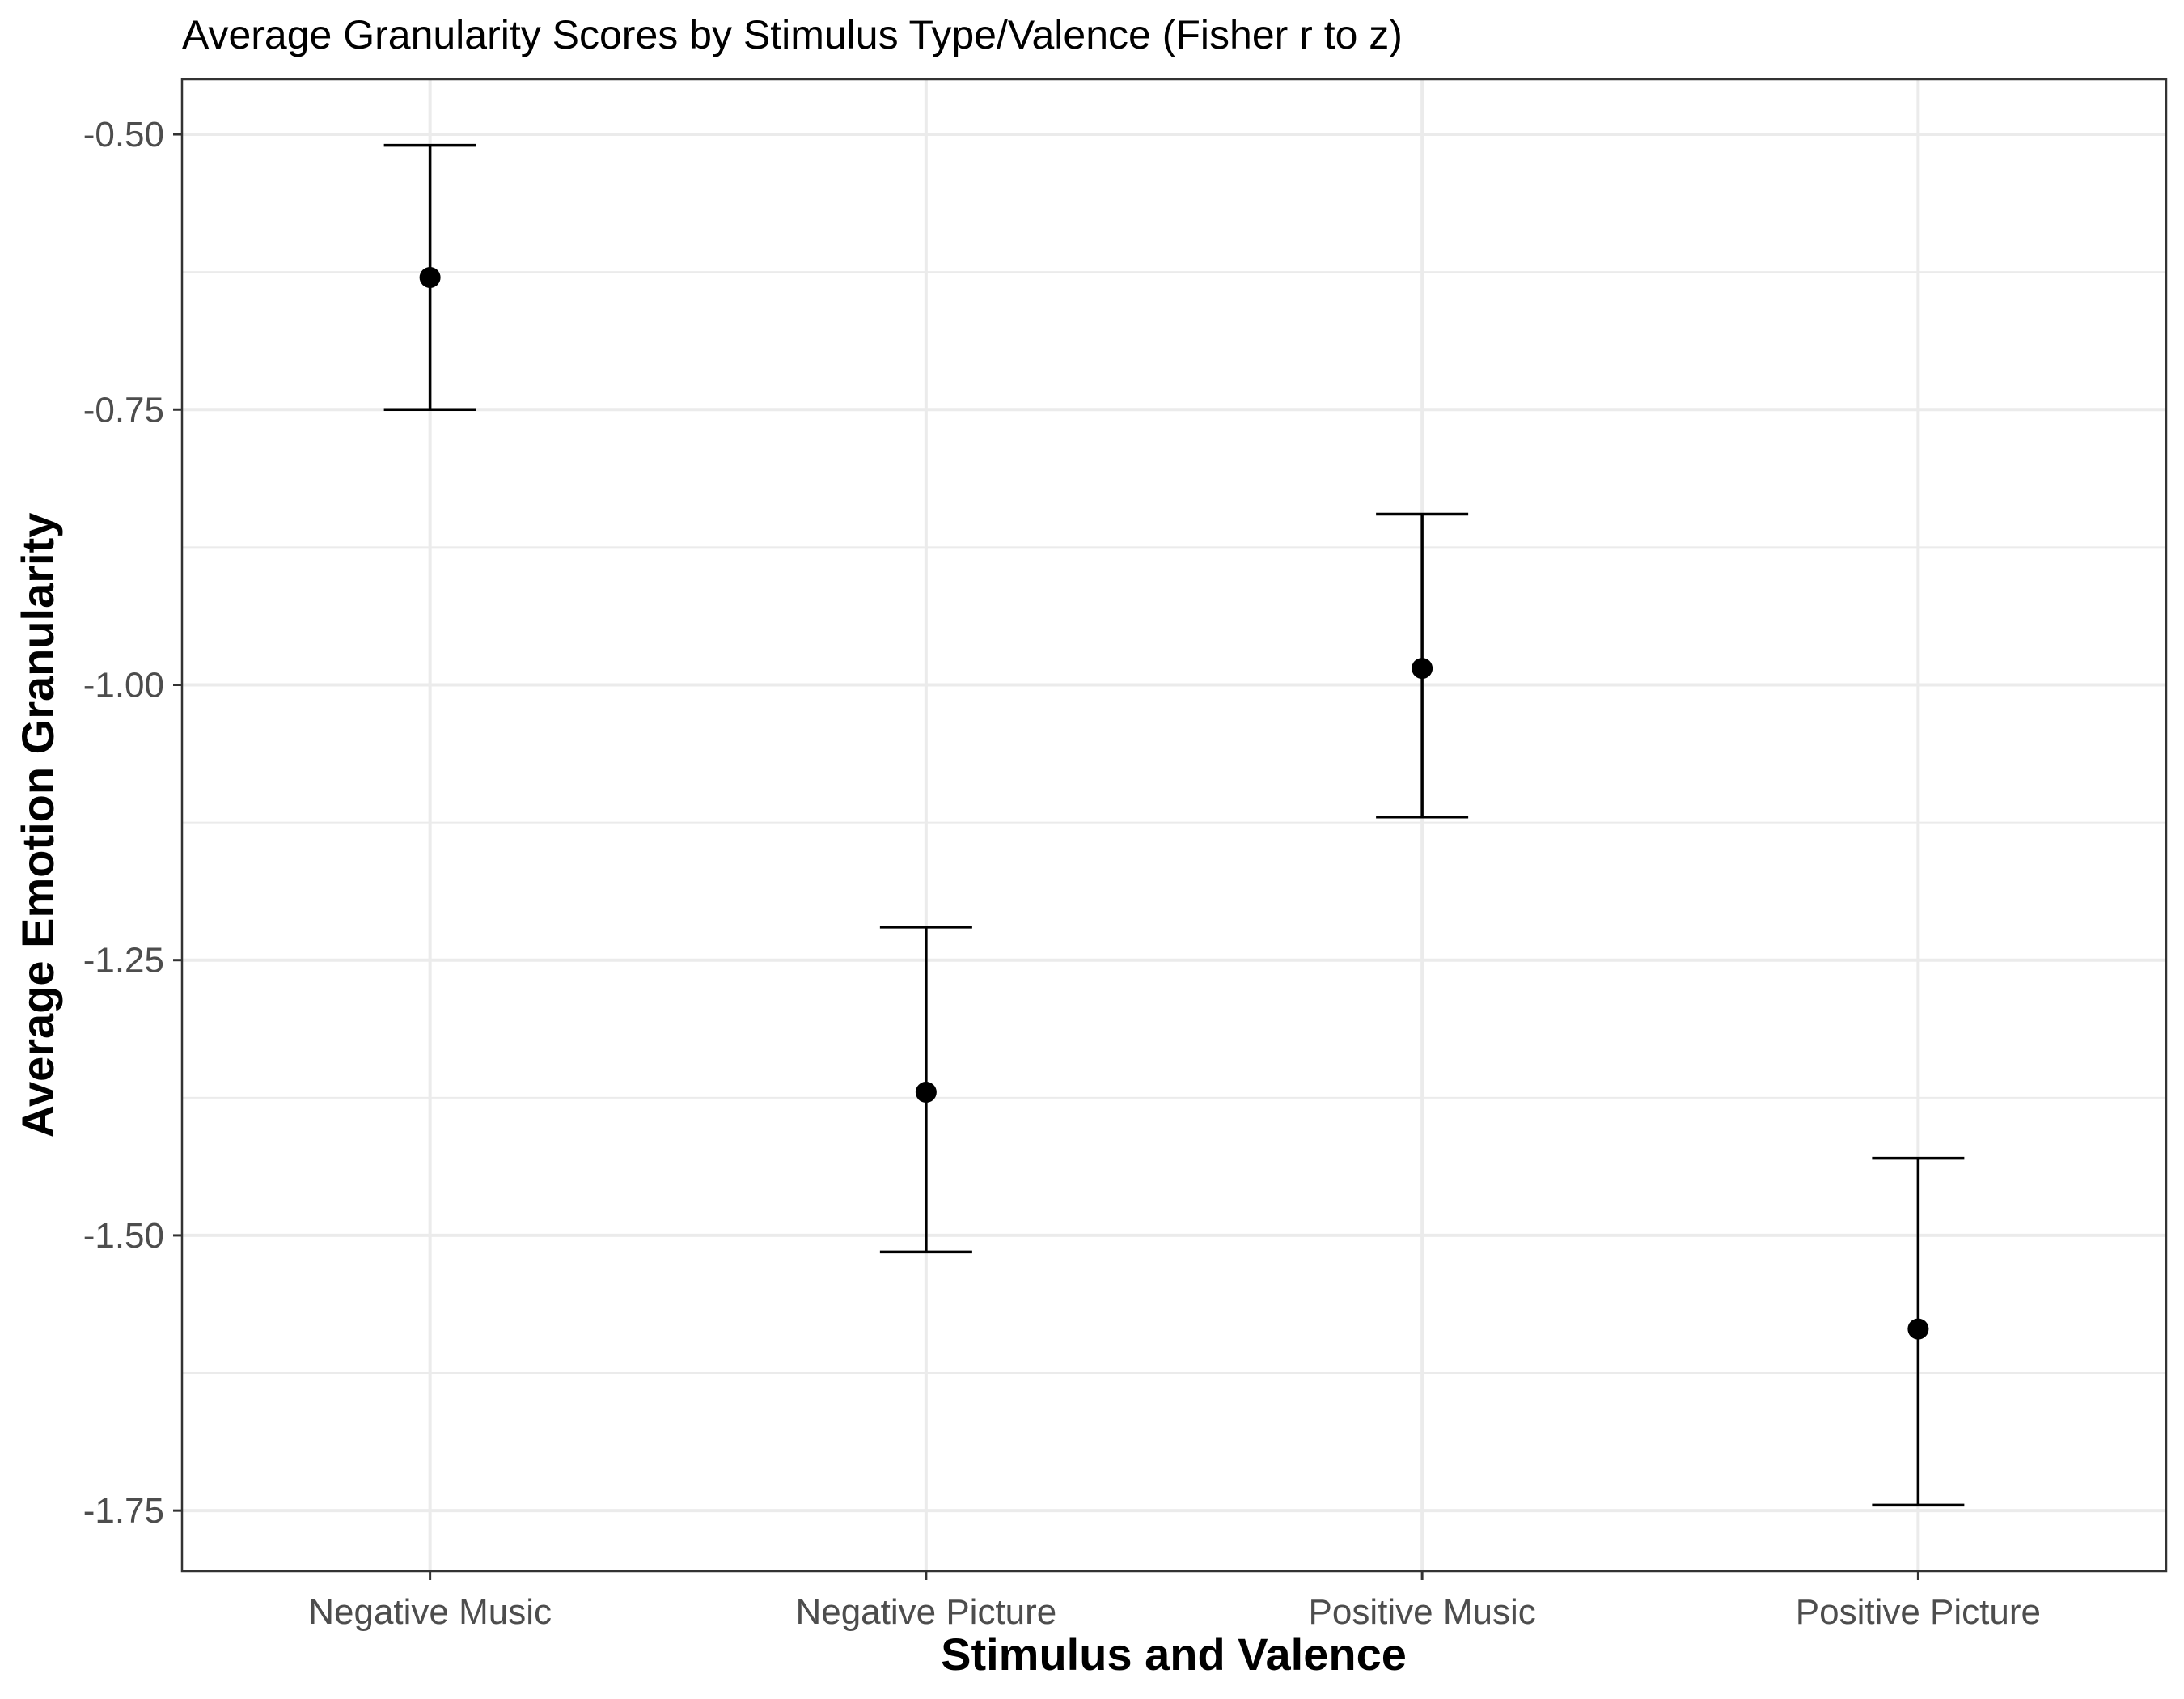 The image size is (2184, 1699). I want to click on x-tick-label: Negative Music, so click(430, 1612).